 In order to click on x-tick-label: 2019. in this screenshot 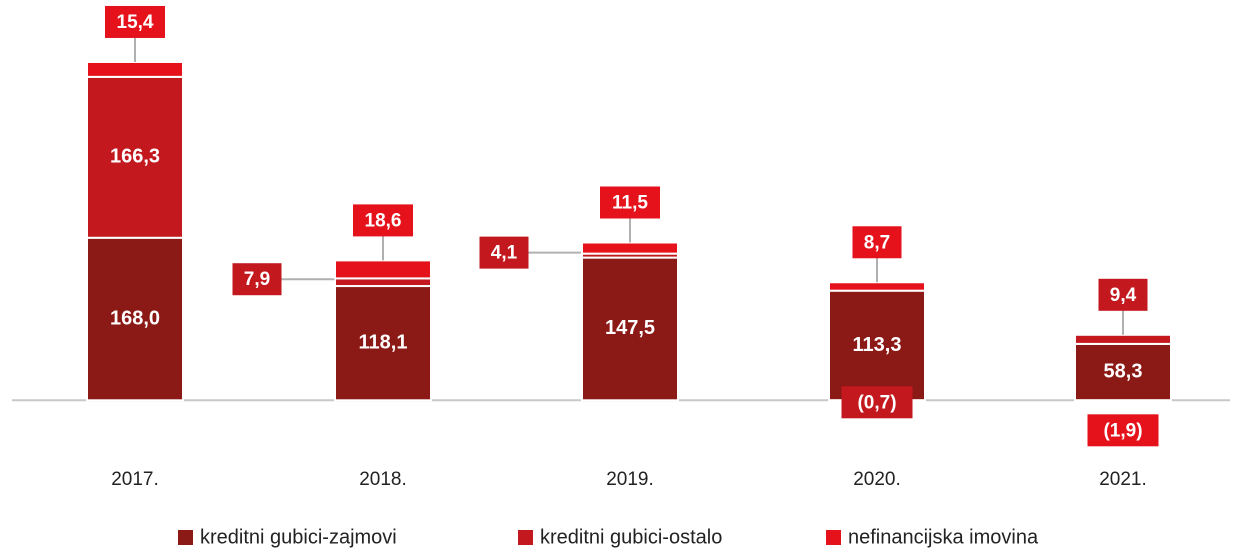, I will do `click(630, 479)`.